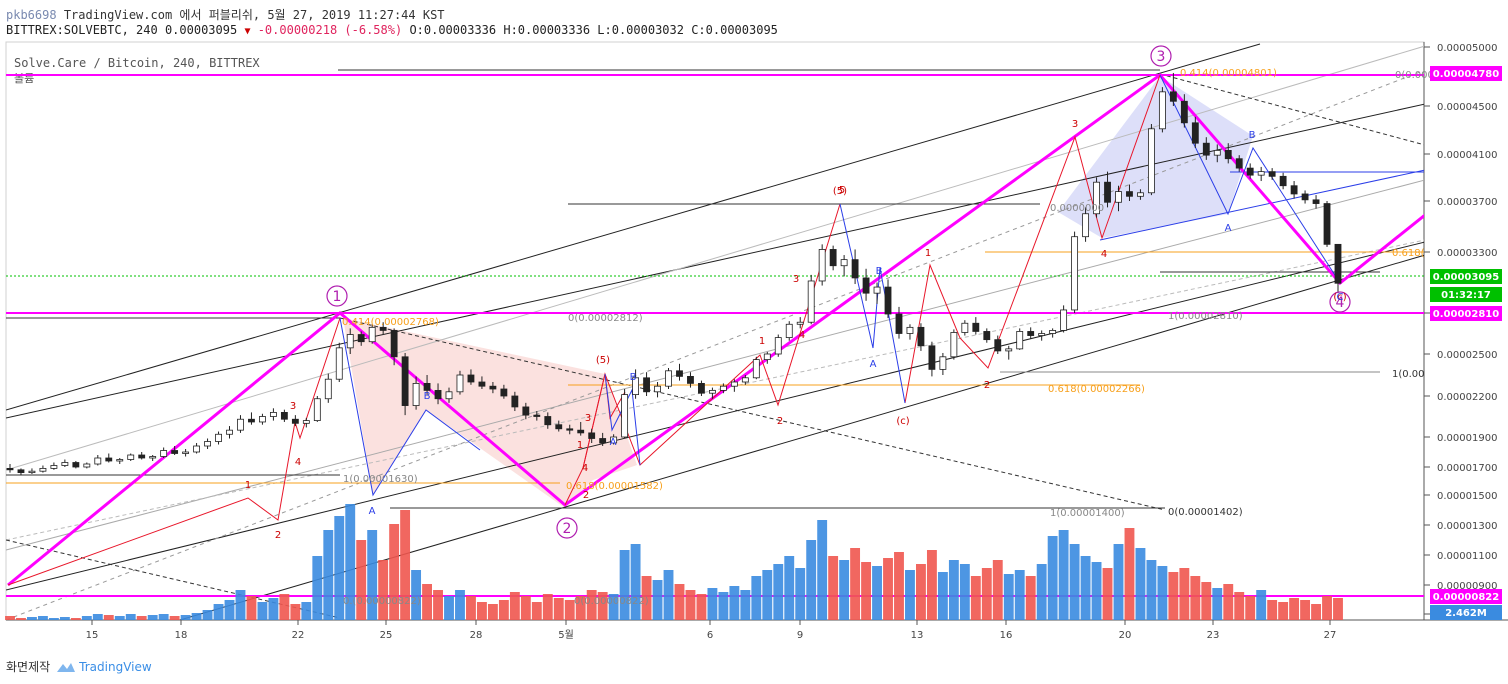 The width and height of the screenshot is (1508, 684). I want to click on username: pkb6698, so click(31, 15).